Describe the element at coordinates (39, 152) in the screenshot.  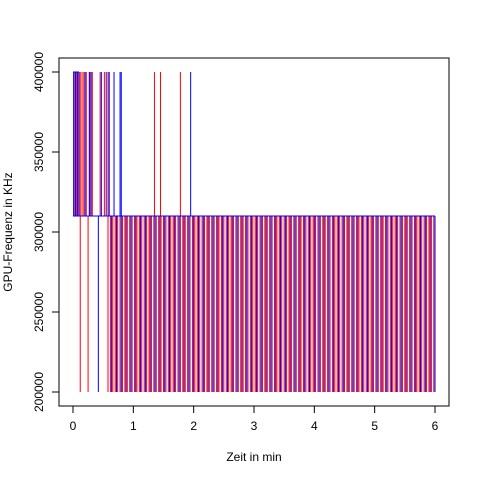
I see `y-tick-label: 350000` at that location.